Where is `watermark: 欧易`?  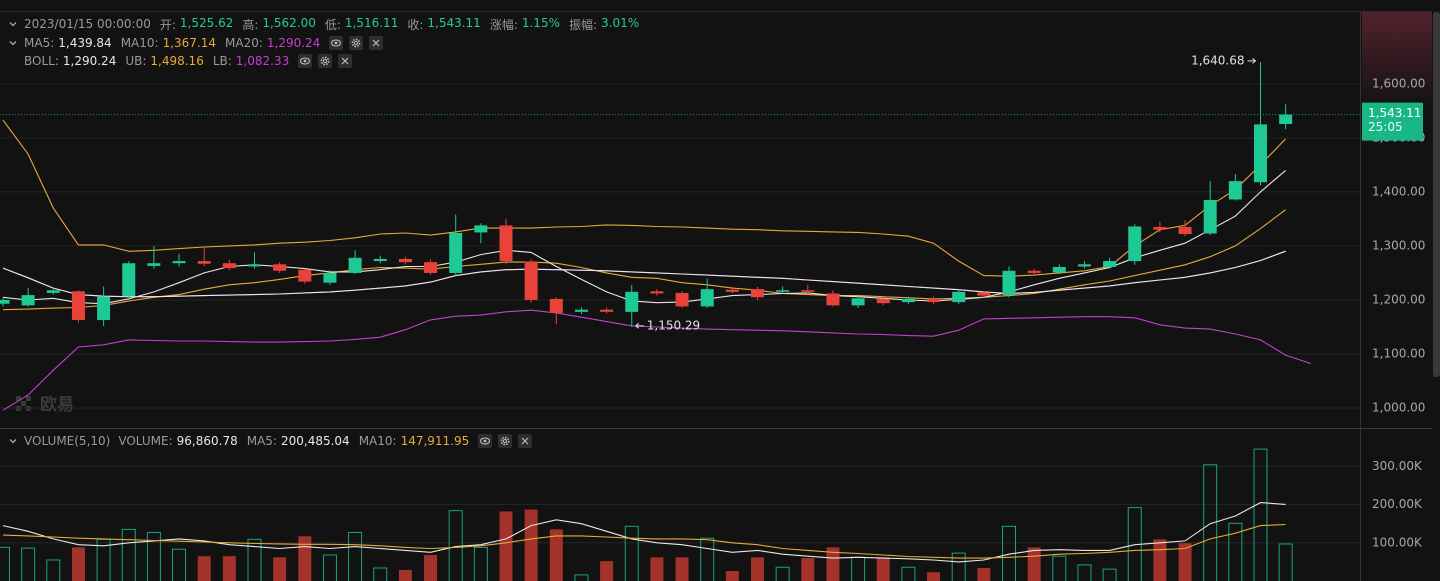
watermark: 欧易 is located at coordinates (57, 404).